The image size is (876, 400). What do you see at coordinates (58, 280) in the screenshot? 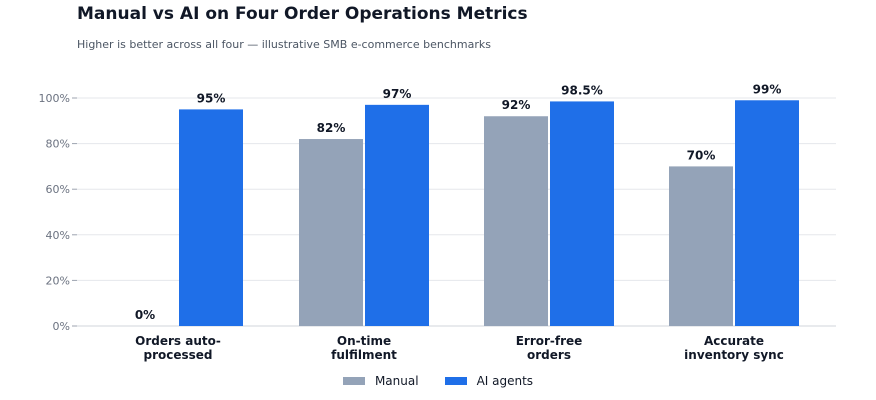
I see `y-tick-label: 20%` at bounding box center [58, 280].